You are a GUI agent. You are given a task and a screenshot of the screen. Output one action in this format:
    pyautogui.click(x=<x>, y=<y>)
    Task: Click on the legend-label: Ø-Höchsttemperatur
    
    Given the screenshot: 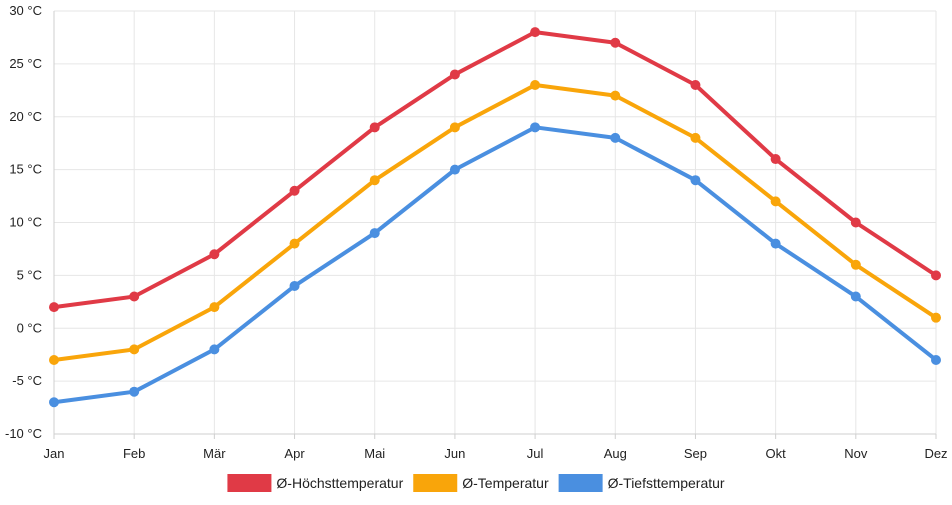 What is the action you would take?
    pyautogui.click(x=339, y=483)
    